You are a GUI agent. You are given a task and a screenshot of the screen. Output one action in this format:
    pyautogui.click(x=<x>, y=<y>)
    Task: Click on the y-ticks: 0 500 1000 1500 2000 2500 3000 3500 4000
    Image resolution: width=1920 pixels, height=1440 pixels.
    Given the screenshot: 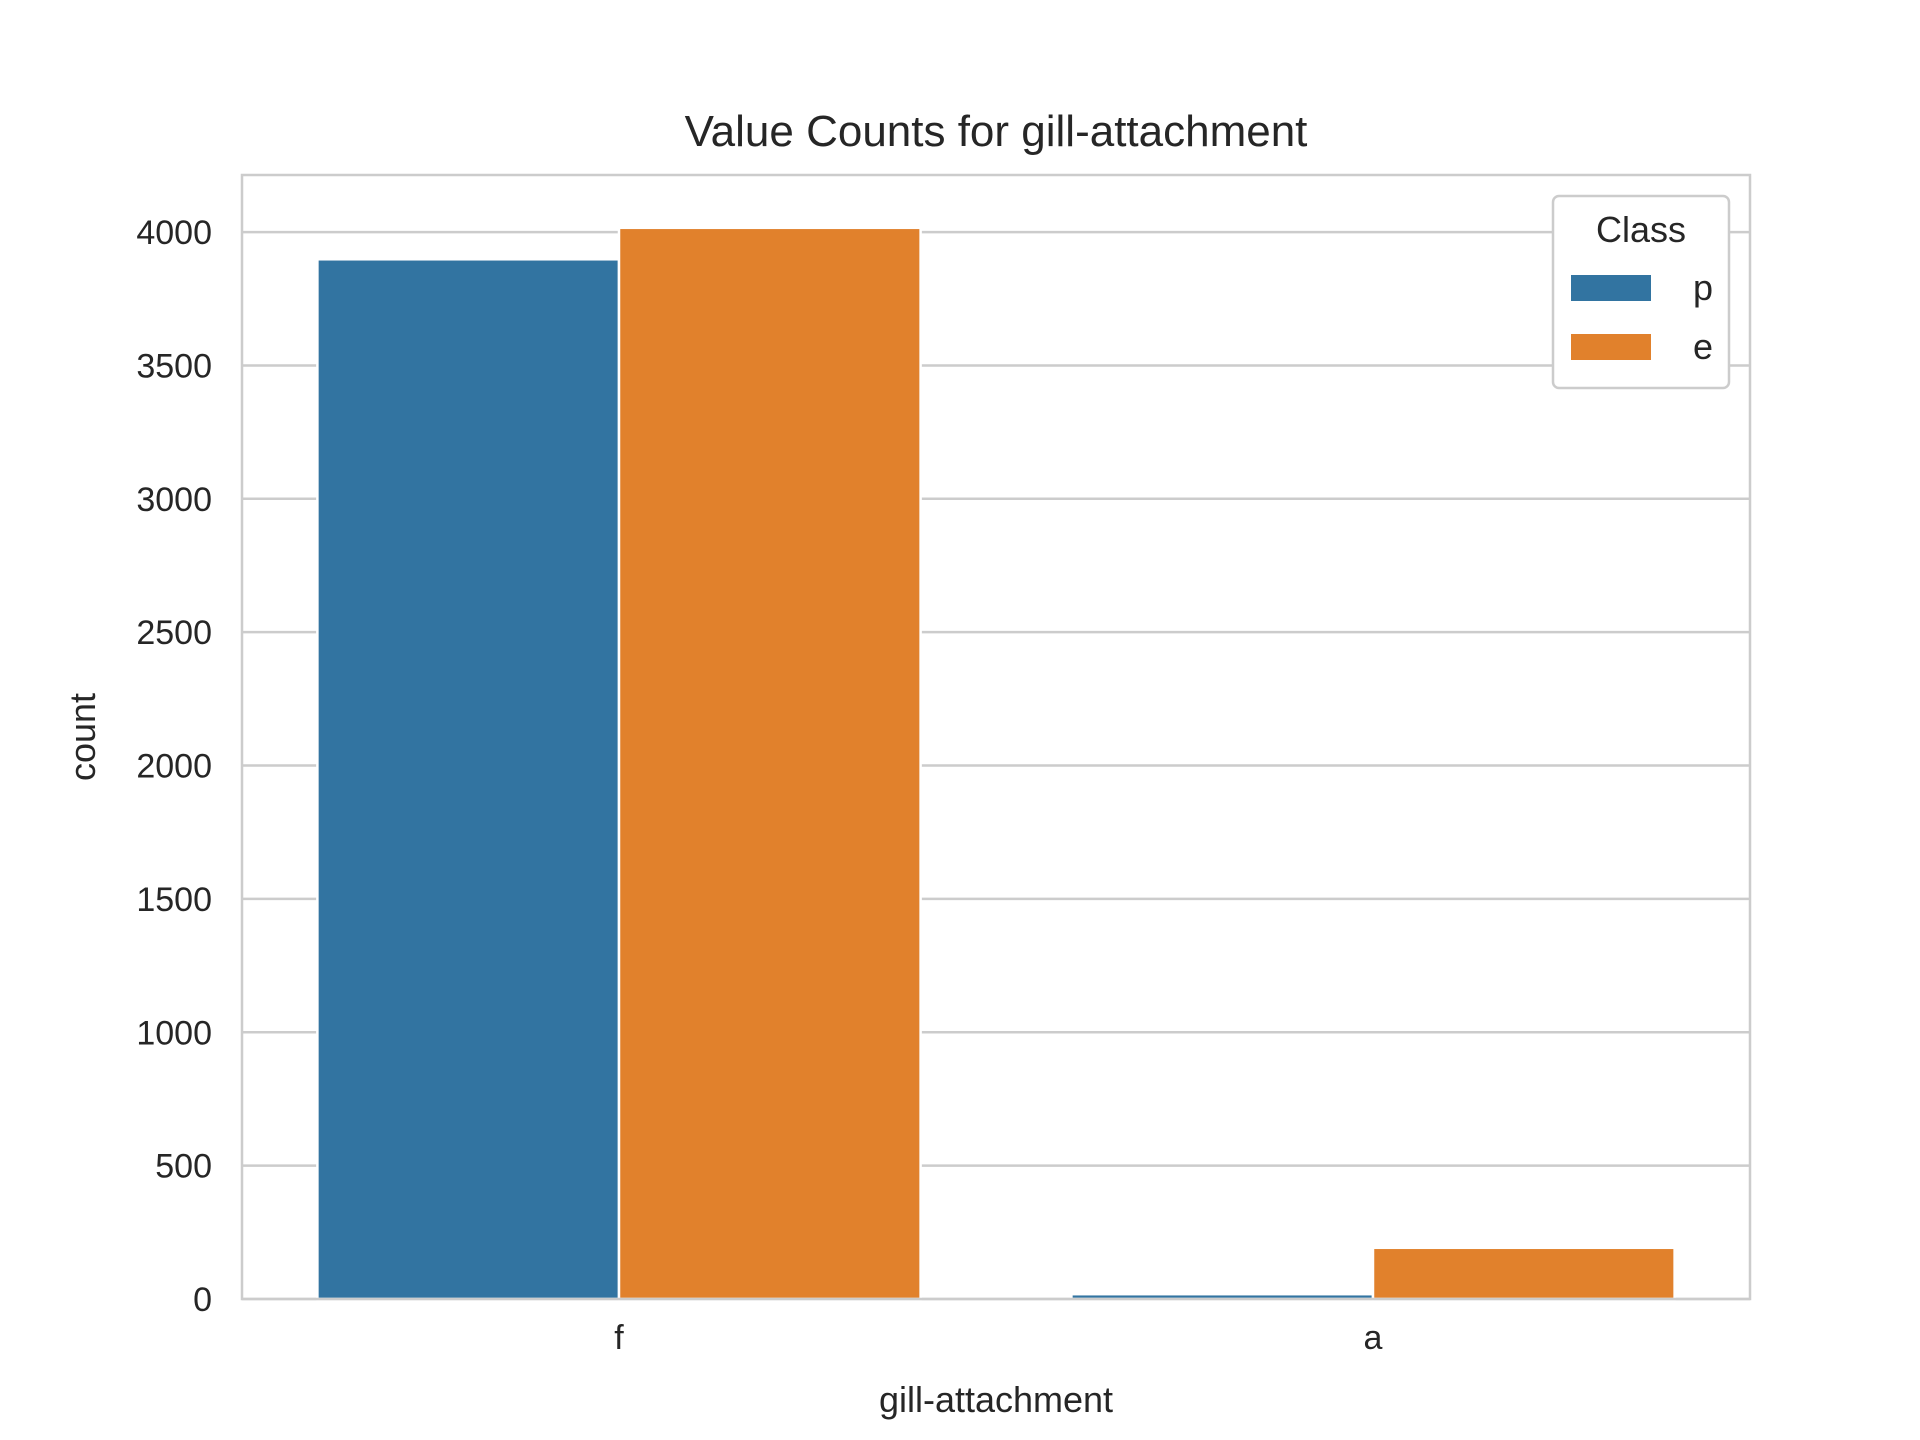 What is the action you would take?
    pyautogui.click(x=174, y=766)
    